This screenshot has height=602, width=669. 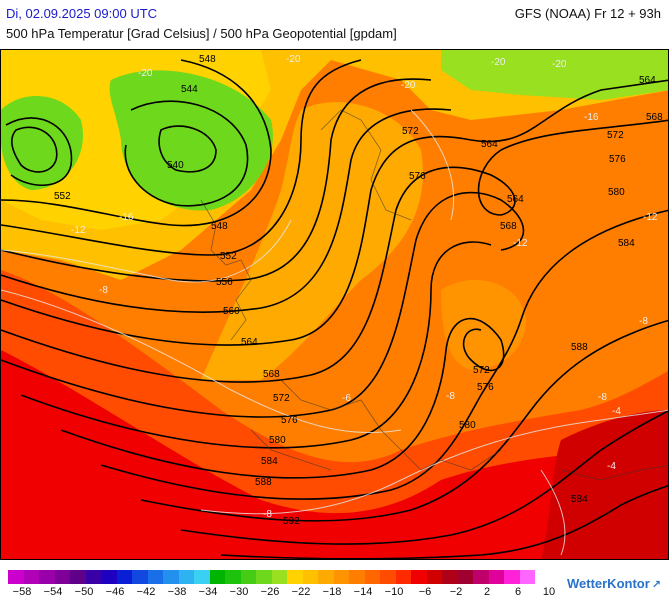 What do you see at coordinates (483, 325) in the screenshot?
I see `cut-off-low-balkans` at bounding box center [483, 325].